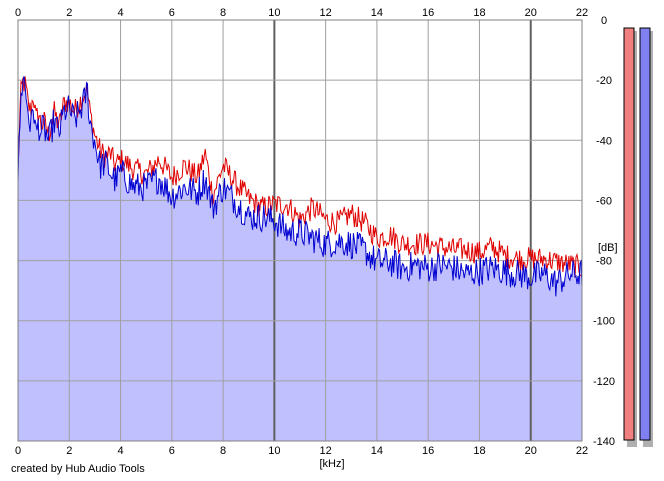 This screenshot has height=481, width=664. Describe the element at coordinates (331, 464) in the screenshot. I see `x-axis-label: [kHz]` at that location.